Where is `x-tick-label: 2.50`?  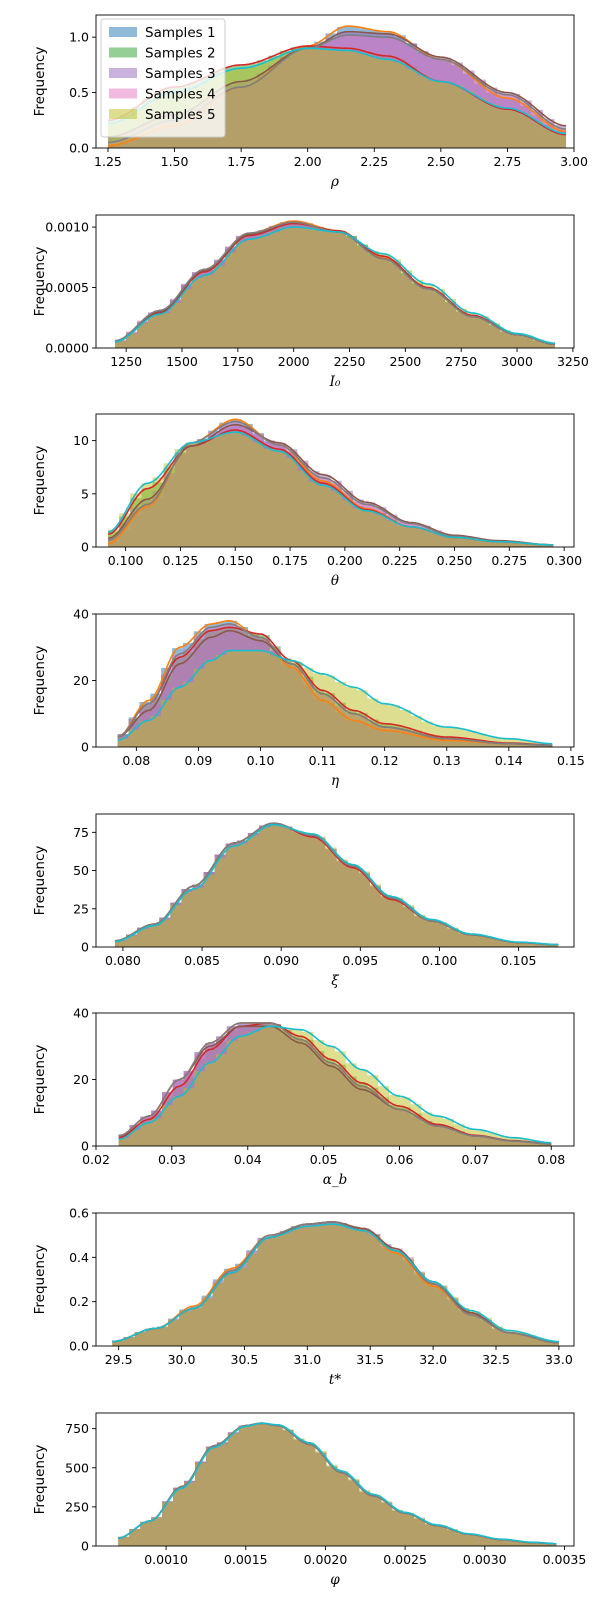
x-tick-label: 2.50 is located at coordinates (441, 161).